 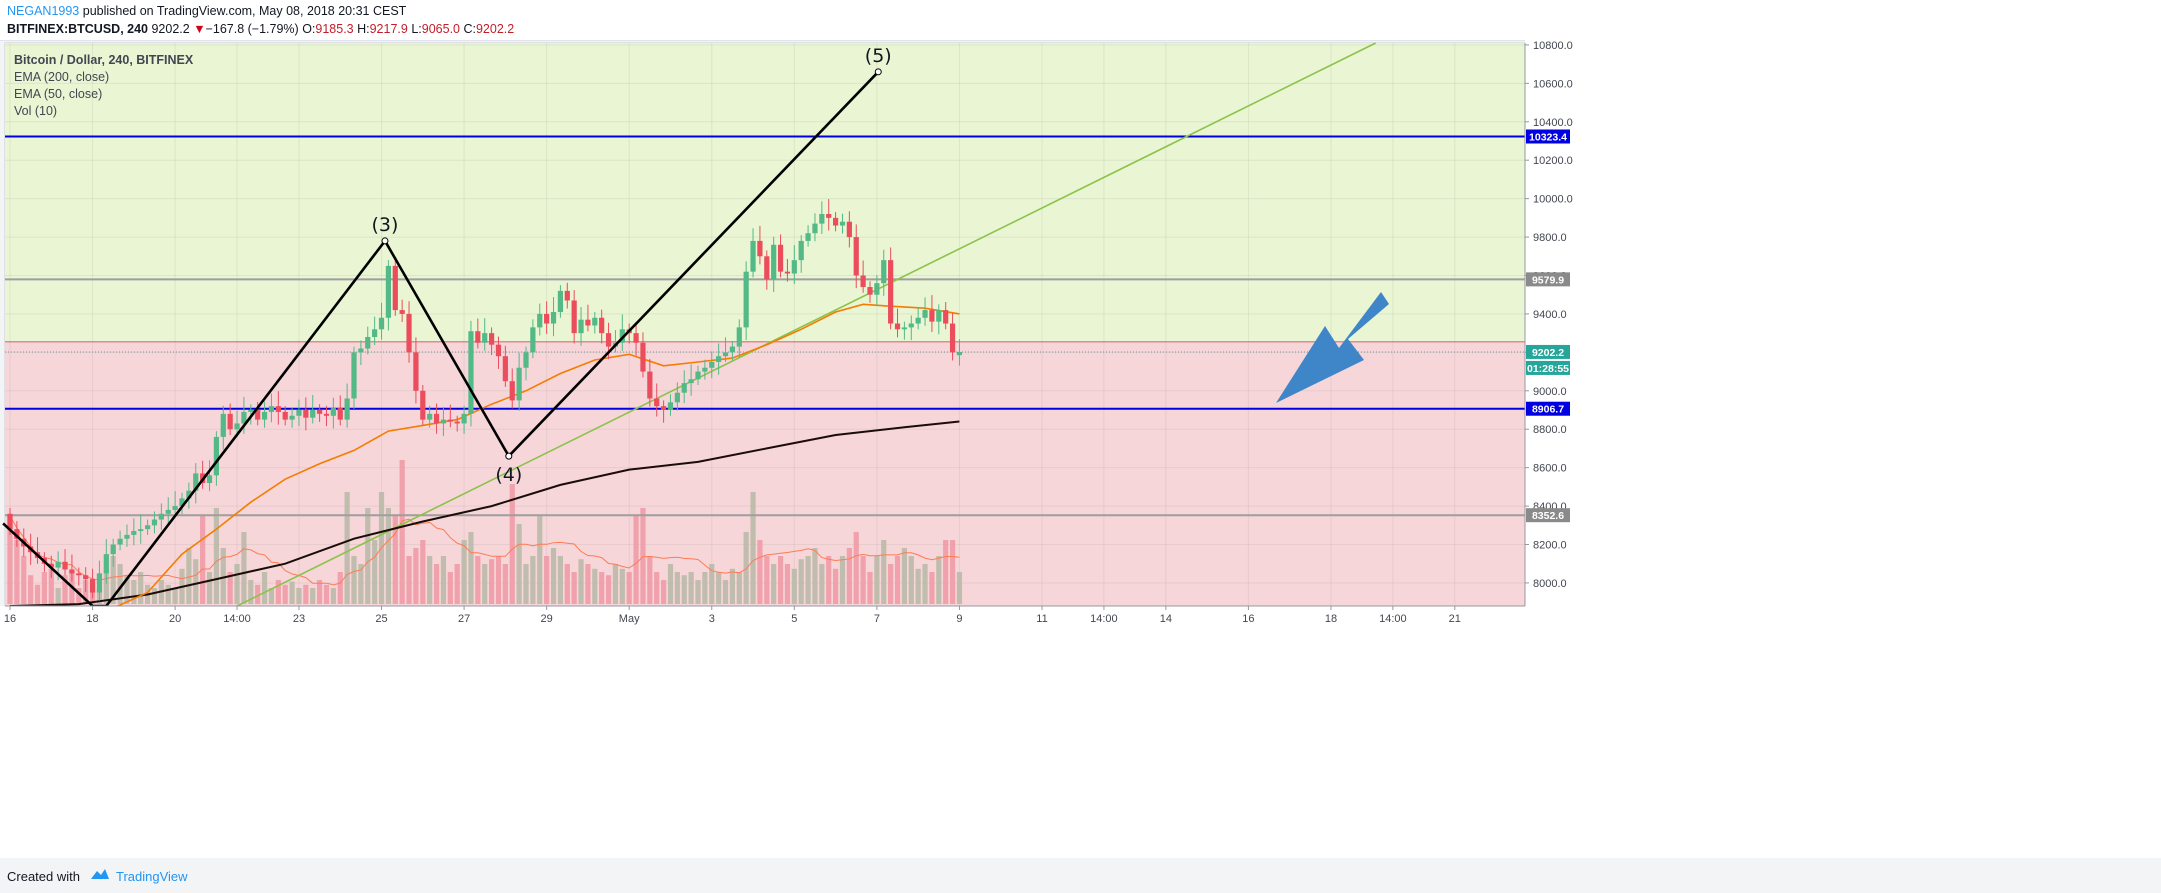 What do you see at coordinates (104, 60) in the screenshot?
I see `legend-title: Bitcoin / Dollar, 240, BITFINEX` at bounding box center [104, 60].